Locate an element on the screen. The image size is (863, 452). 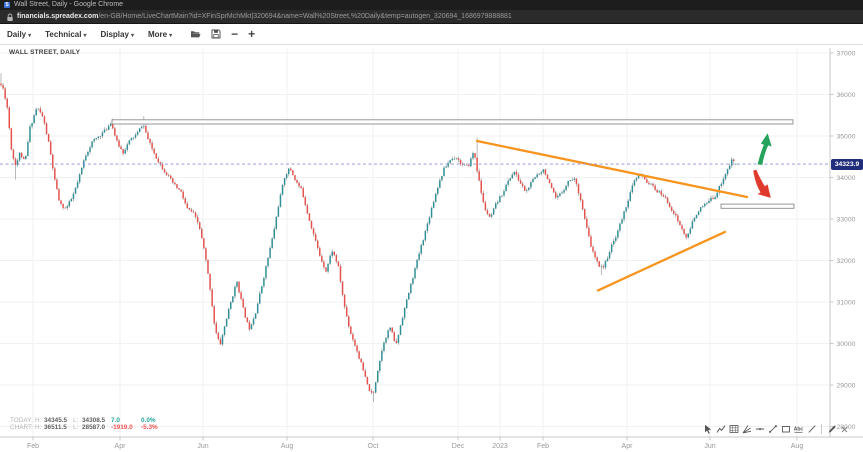
diagonal-line-icon is located at coordinates (811, 429).